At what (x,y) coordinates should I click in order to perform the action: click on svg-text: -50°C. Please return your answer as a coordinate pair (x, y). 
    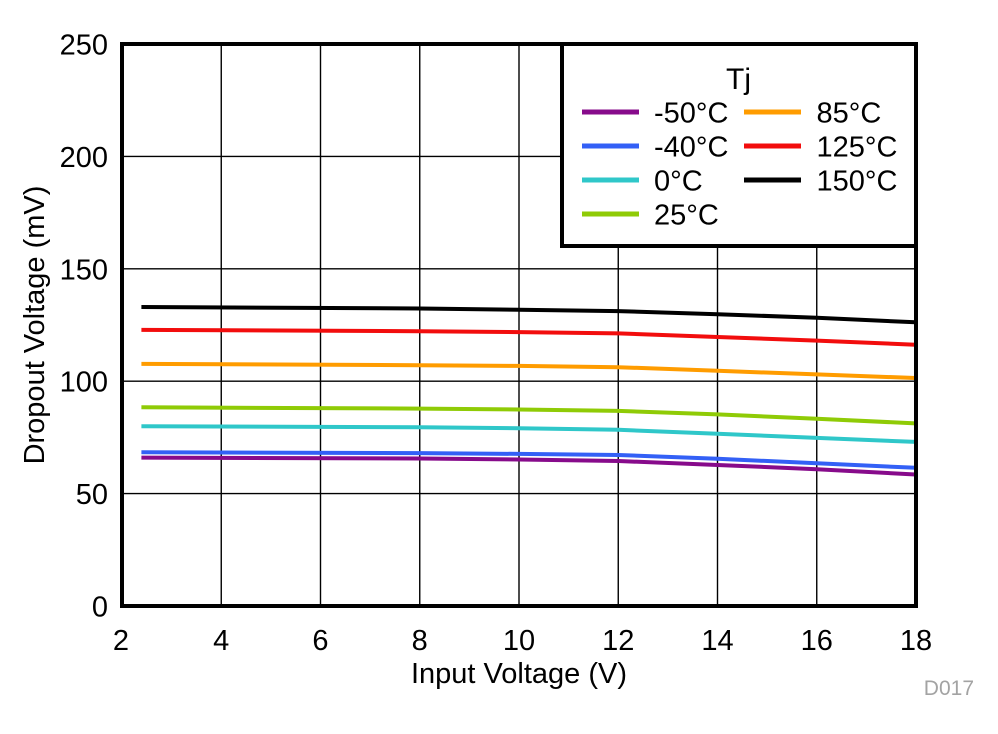
    Looking at the image, I should click on (691, 114).